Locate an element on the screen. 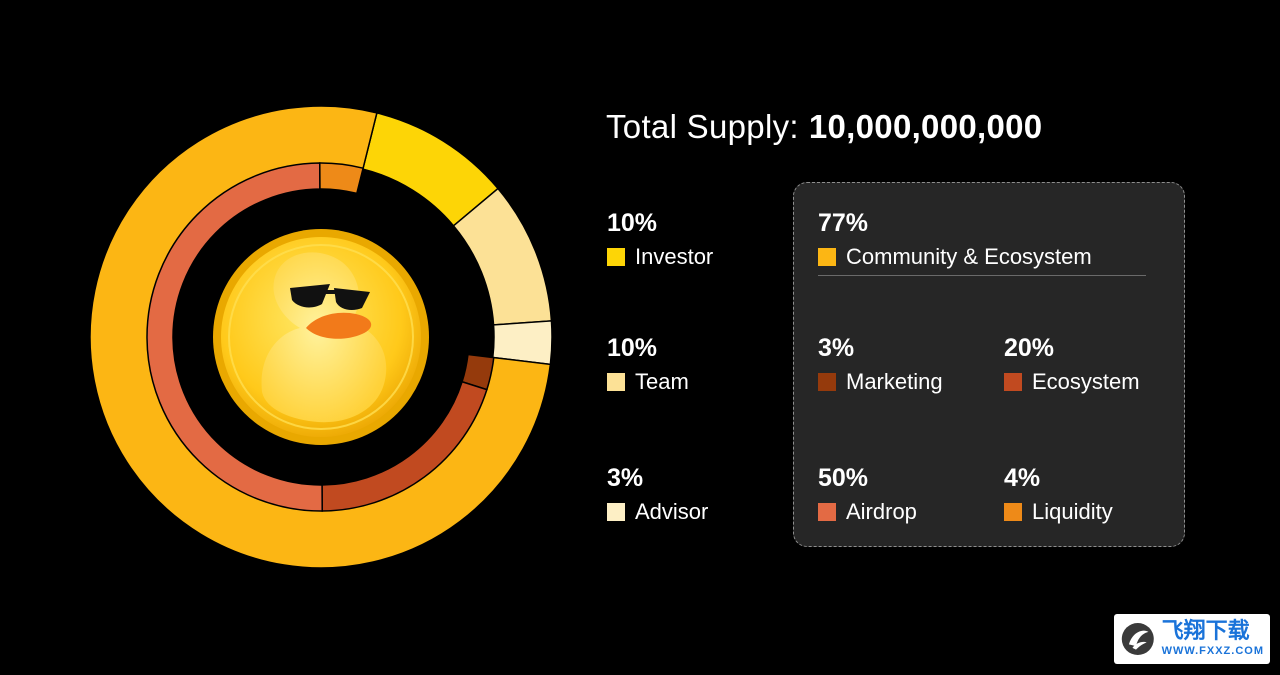 The image size is (1280, 675). watermark-en: WWW.FXXZ.COM is located at coordinates (1212, 651).